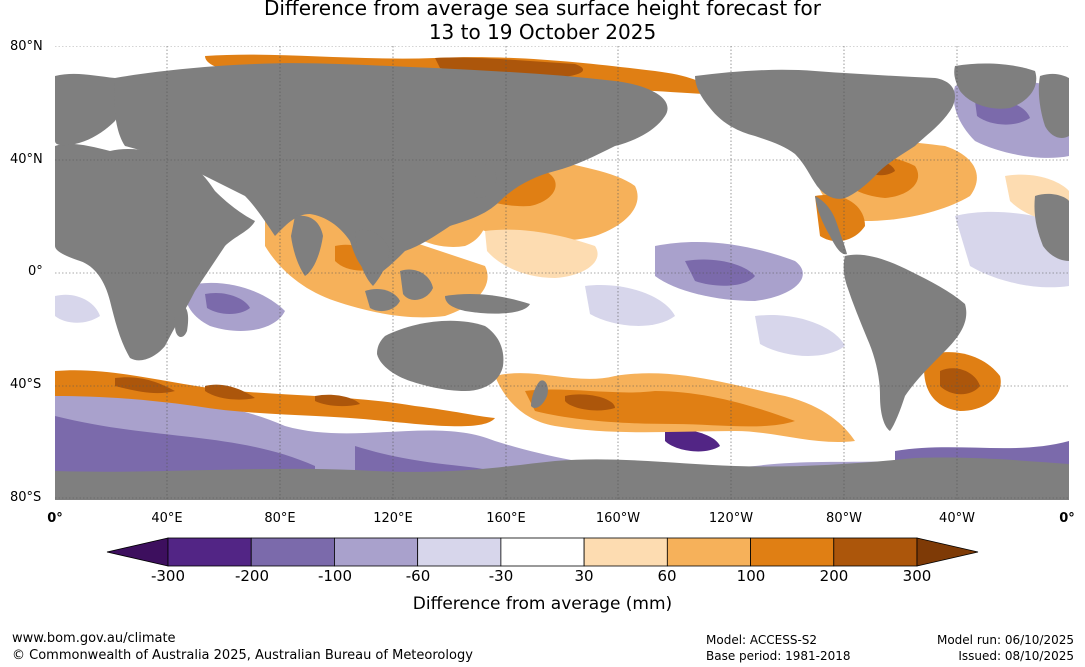 The height and width of the screenshot is (667, 1085). What do you see at coordinates (167, 518) in the screenshot?
I see `lon-label-40e: 40°E` at bounding box center [167, 518].